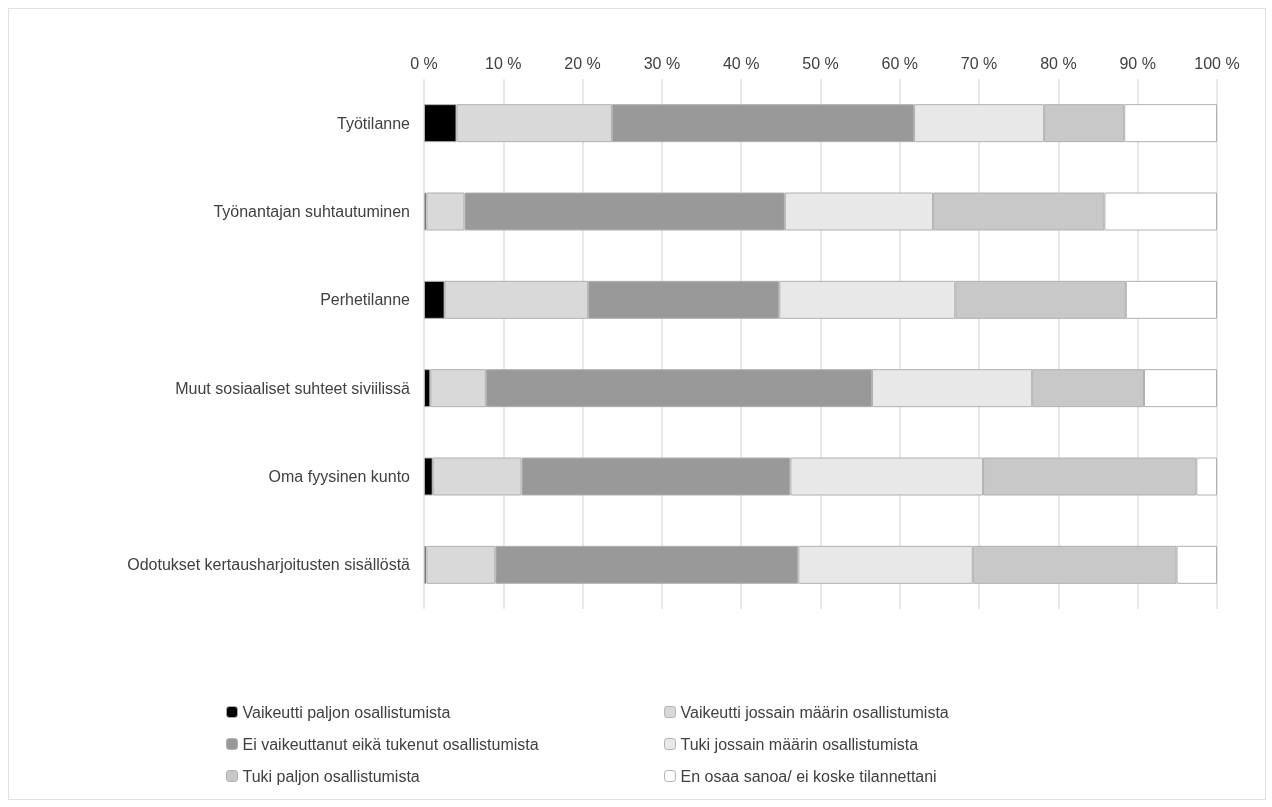  I want to click on x-tick-label: 20 %, so click(582, 63).